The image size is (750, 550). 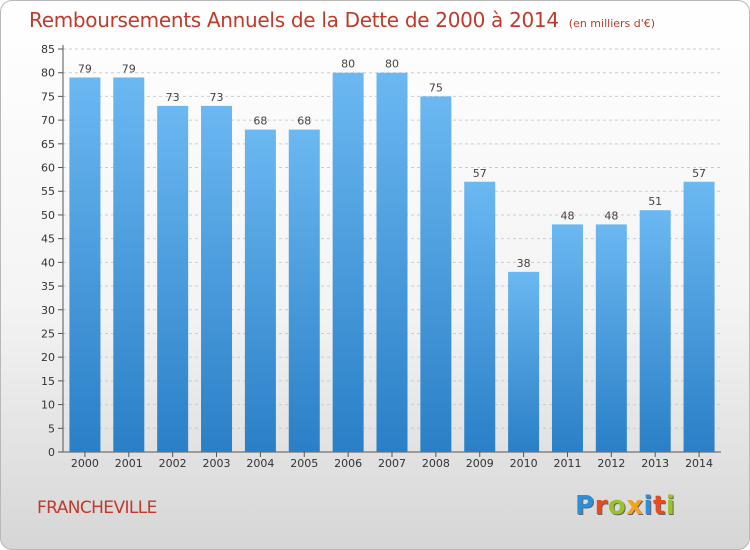 I want to click on brand-letter: r, so click(x=601, y=506).